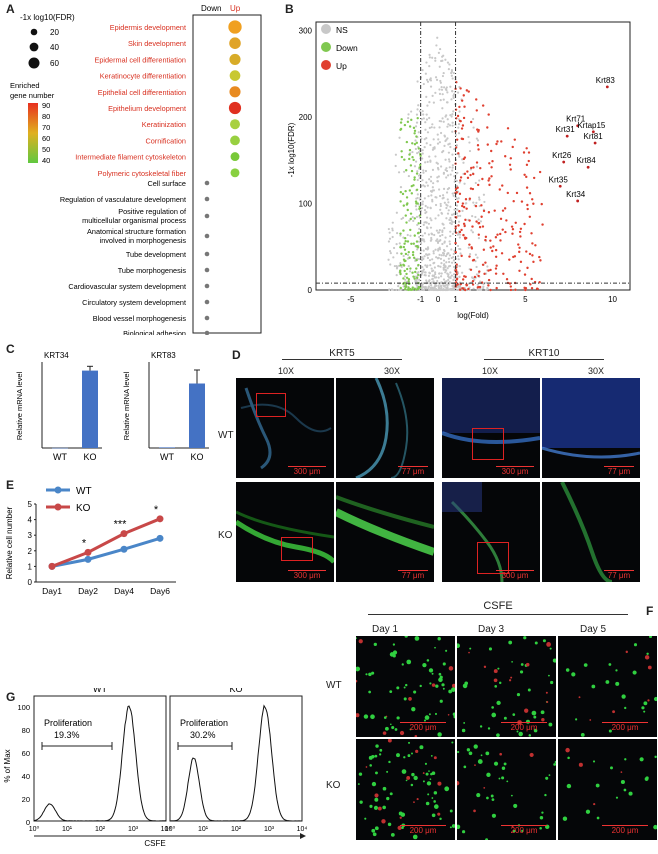  Describe the element at coordinates (591, 125) in the screenshot. I see `gene-label: Krtap15` at that location.